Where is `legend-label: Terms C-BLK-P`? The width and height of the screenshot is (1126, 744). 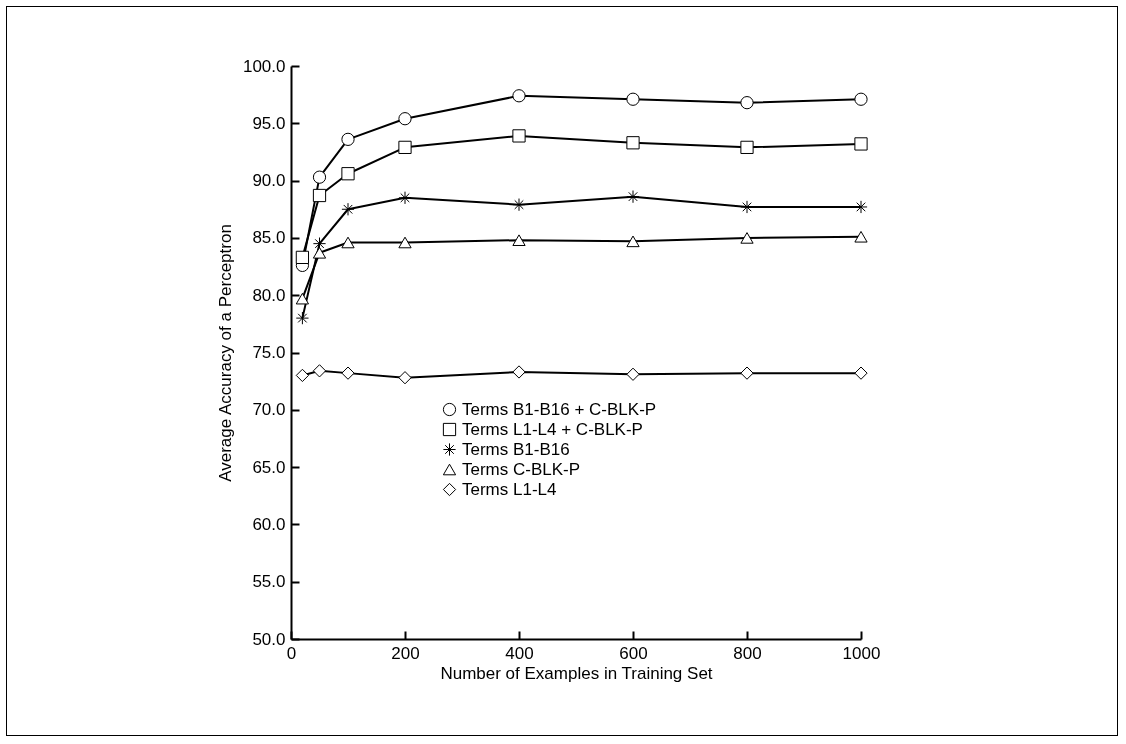
legend-label: Terms C-BLK-P is located at coordinates (521, 469).